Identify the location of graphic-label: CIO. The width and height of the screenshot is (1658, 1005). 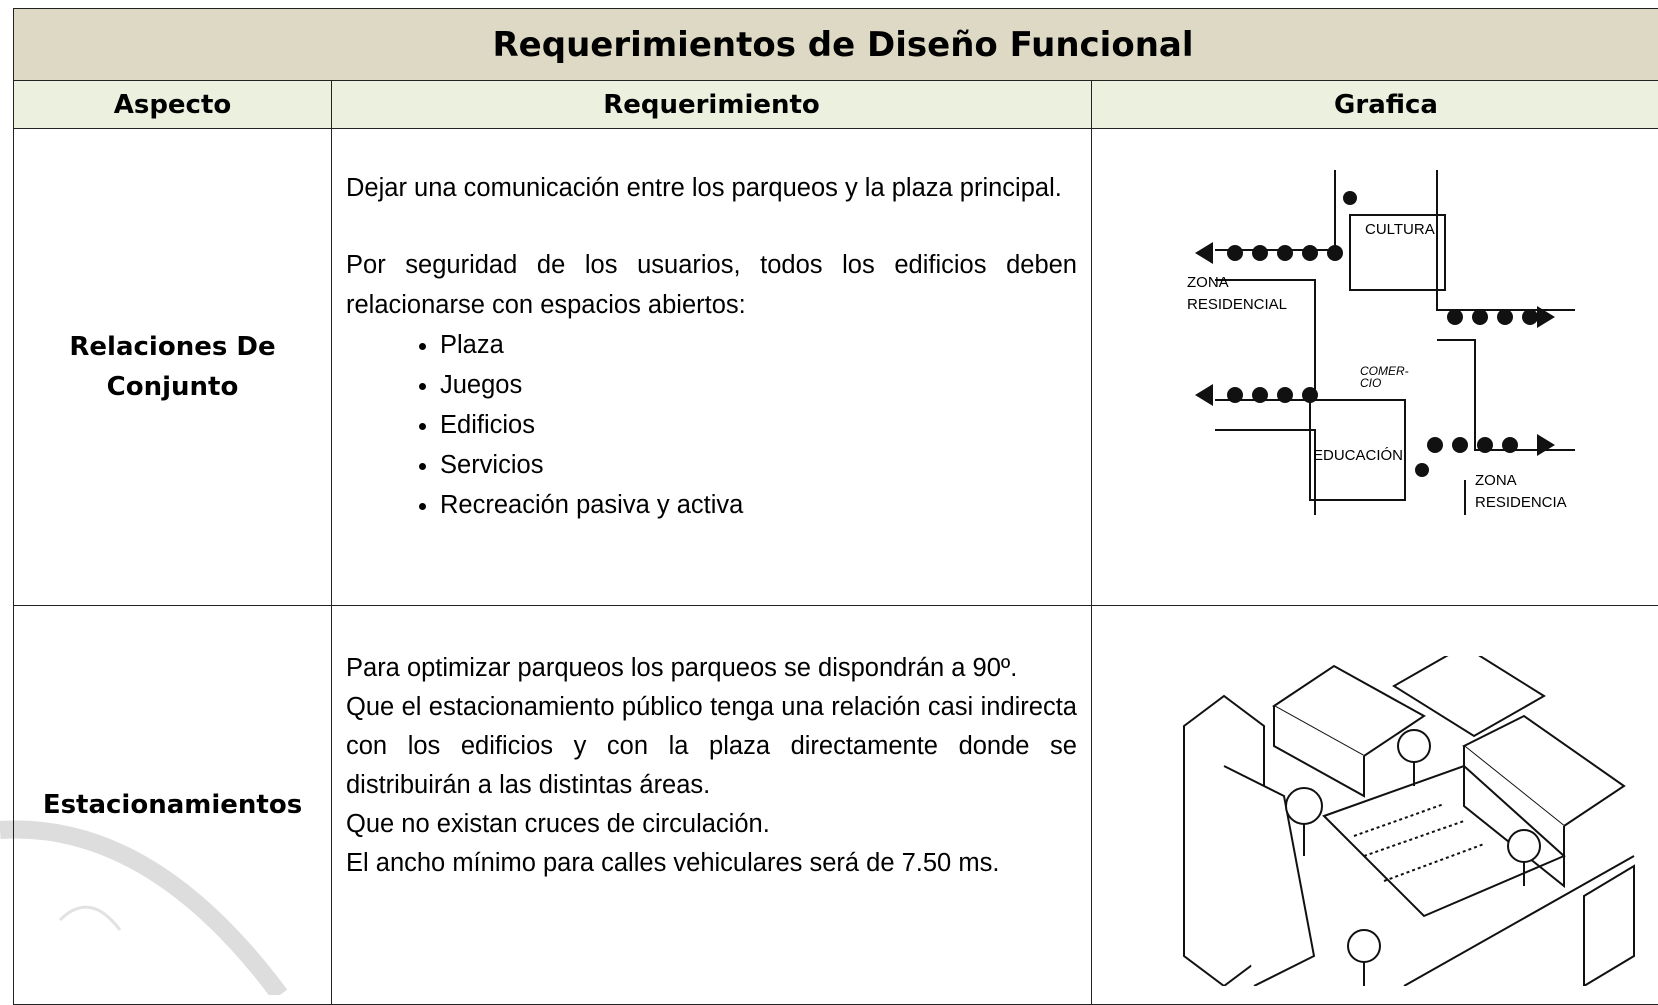
(1370, 383).